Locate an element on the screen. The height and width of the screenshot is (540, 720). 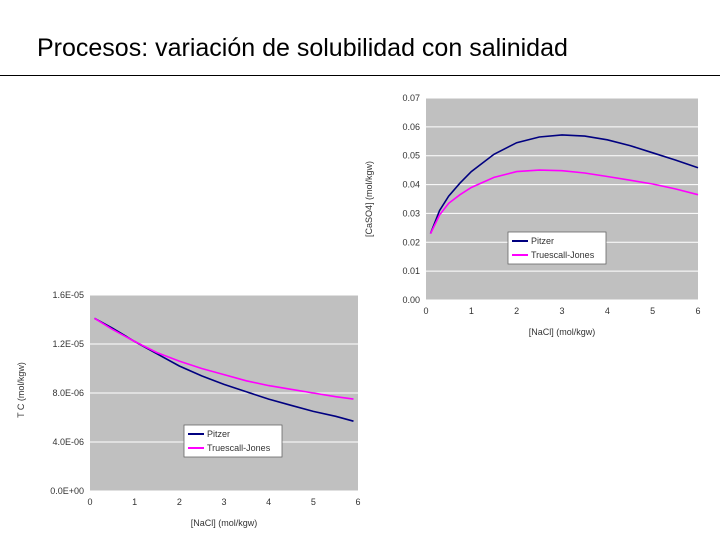
y-axis-label: T C (mol/kgw) is located at coordinates (21, 390).